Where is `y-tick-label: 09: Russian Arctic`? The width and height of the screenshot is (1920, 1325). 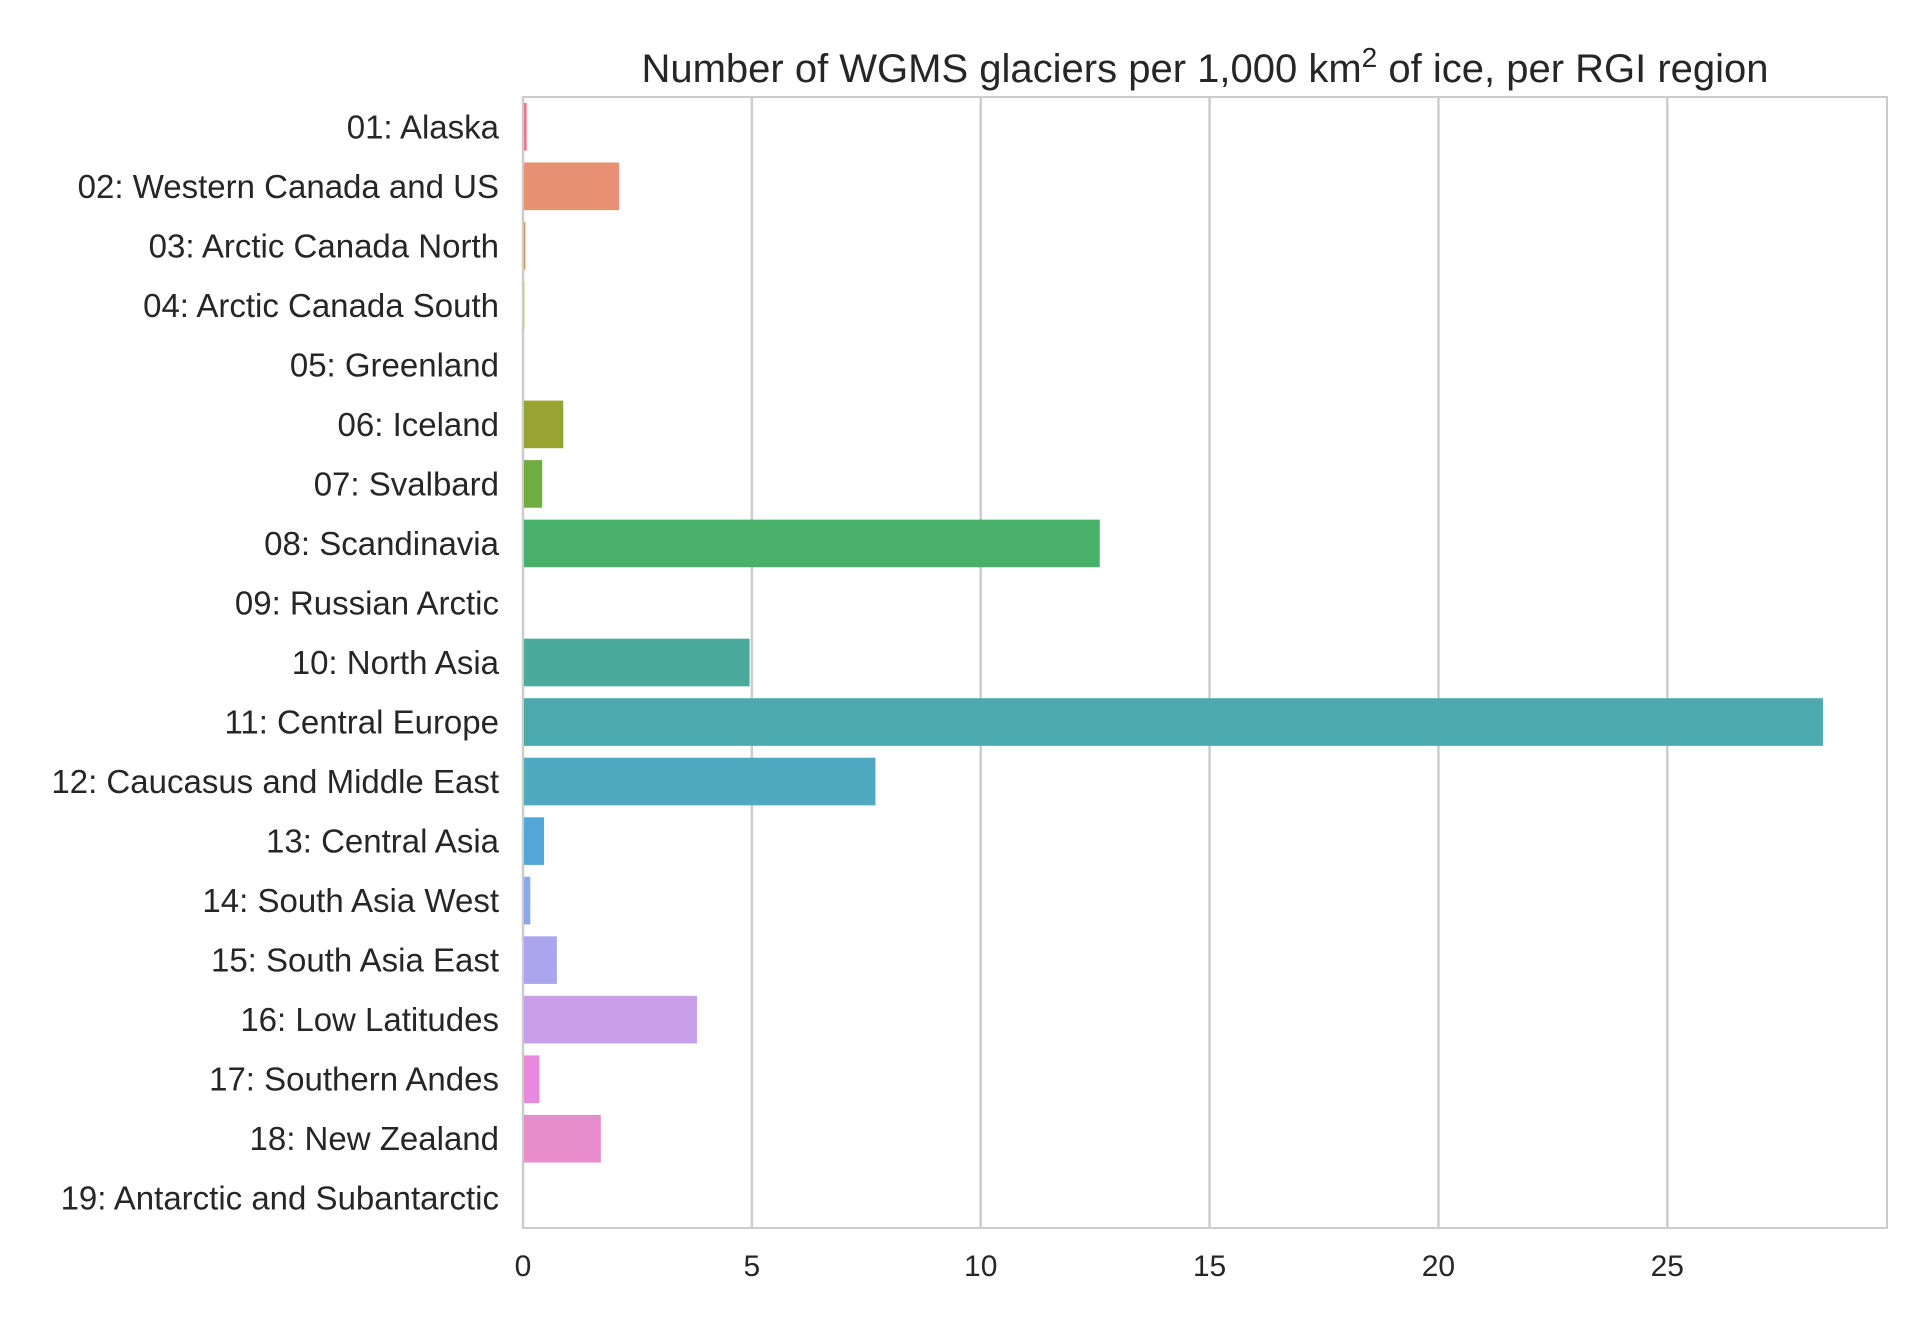 y-tick-label: 09: Russian Arctic is located at coordinates (367, 602).